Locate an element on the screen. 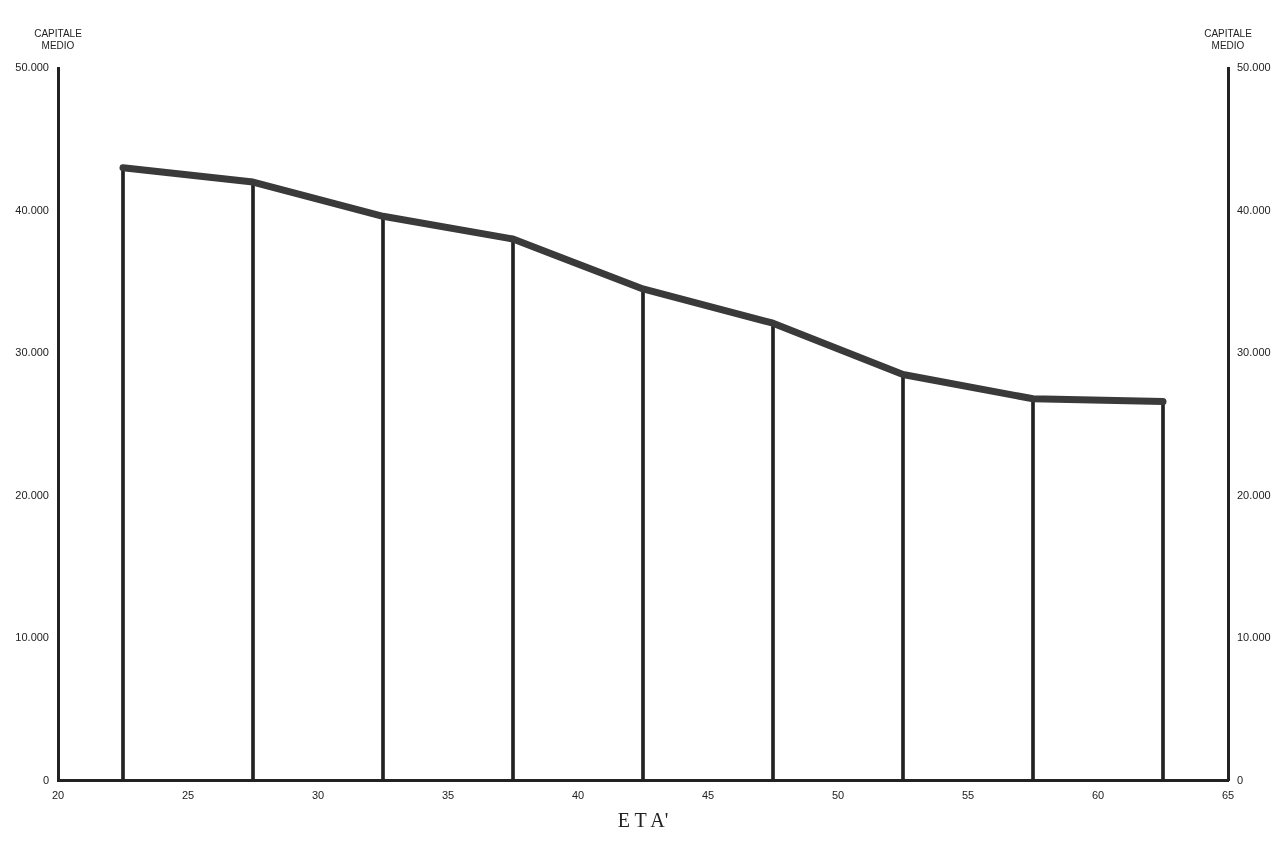 The image size is (1286, 848). x-tick-label: 60 is located at coordinates (1098, 795).